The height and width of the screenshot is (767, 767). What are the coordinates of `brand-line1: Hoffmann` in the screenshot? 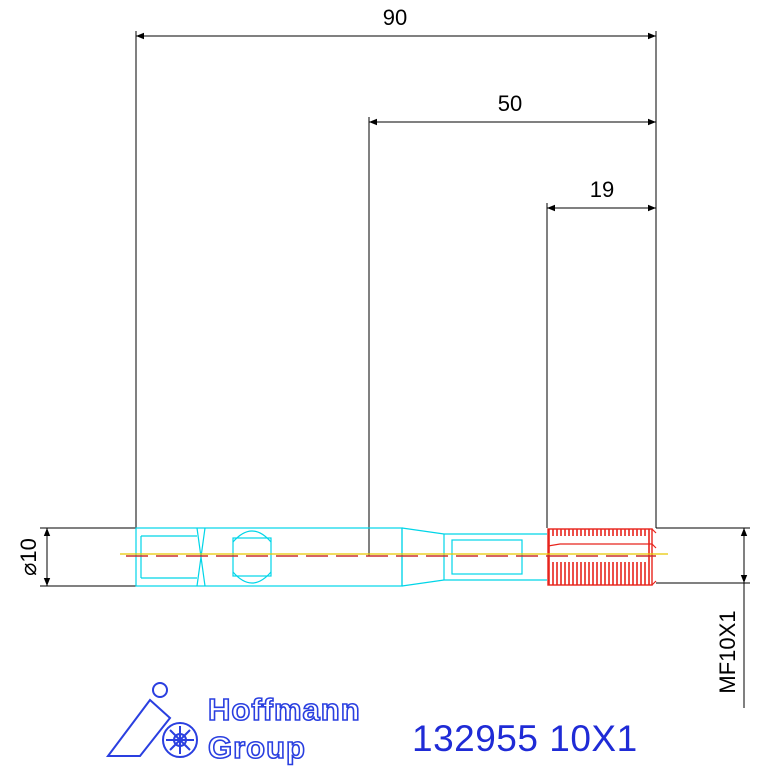 It's located at (284, 709).